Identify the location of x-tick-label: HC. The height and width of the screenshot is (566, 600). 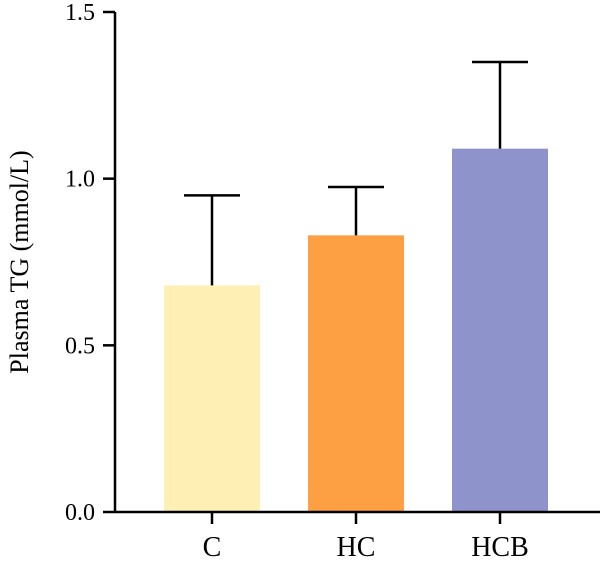
(356, 547).